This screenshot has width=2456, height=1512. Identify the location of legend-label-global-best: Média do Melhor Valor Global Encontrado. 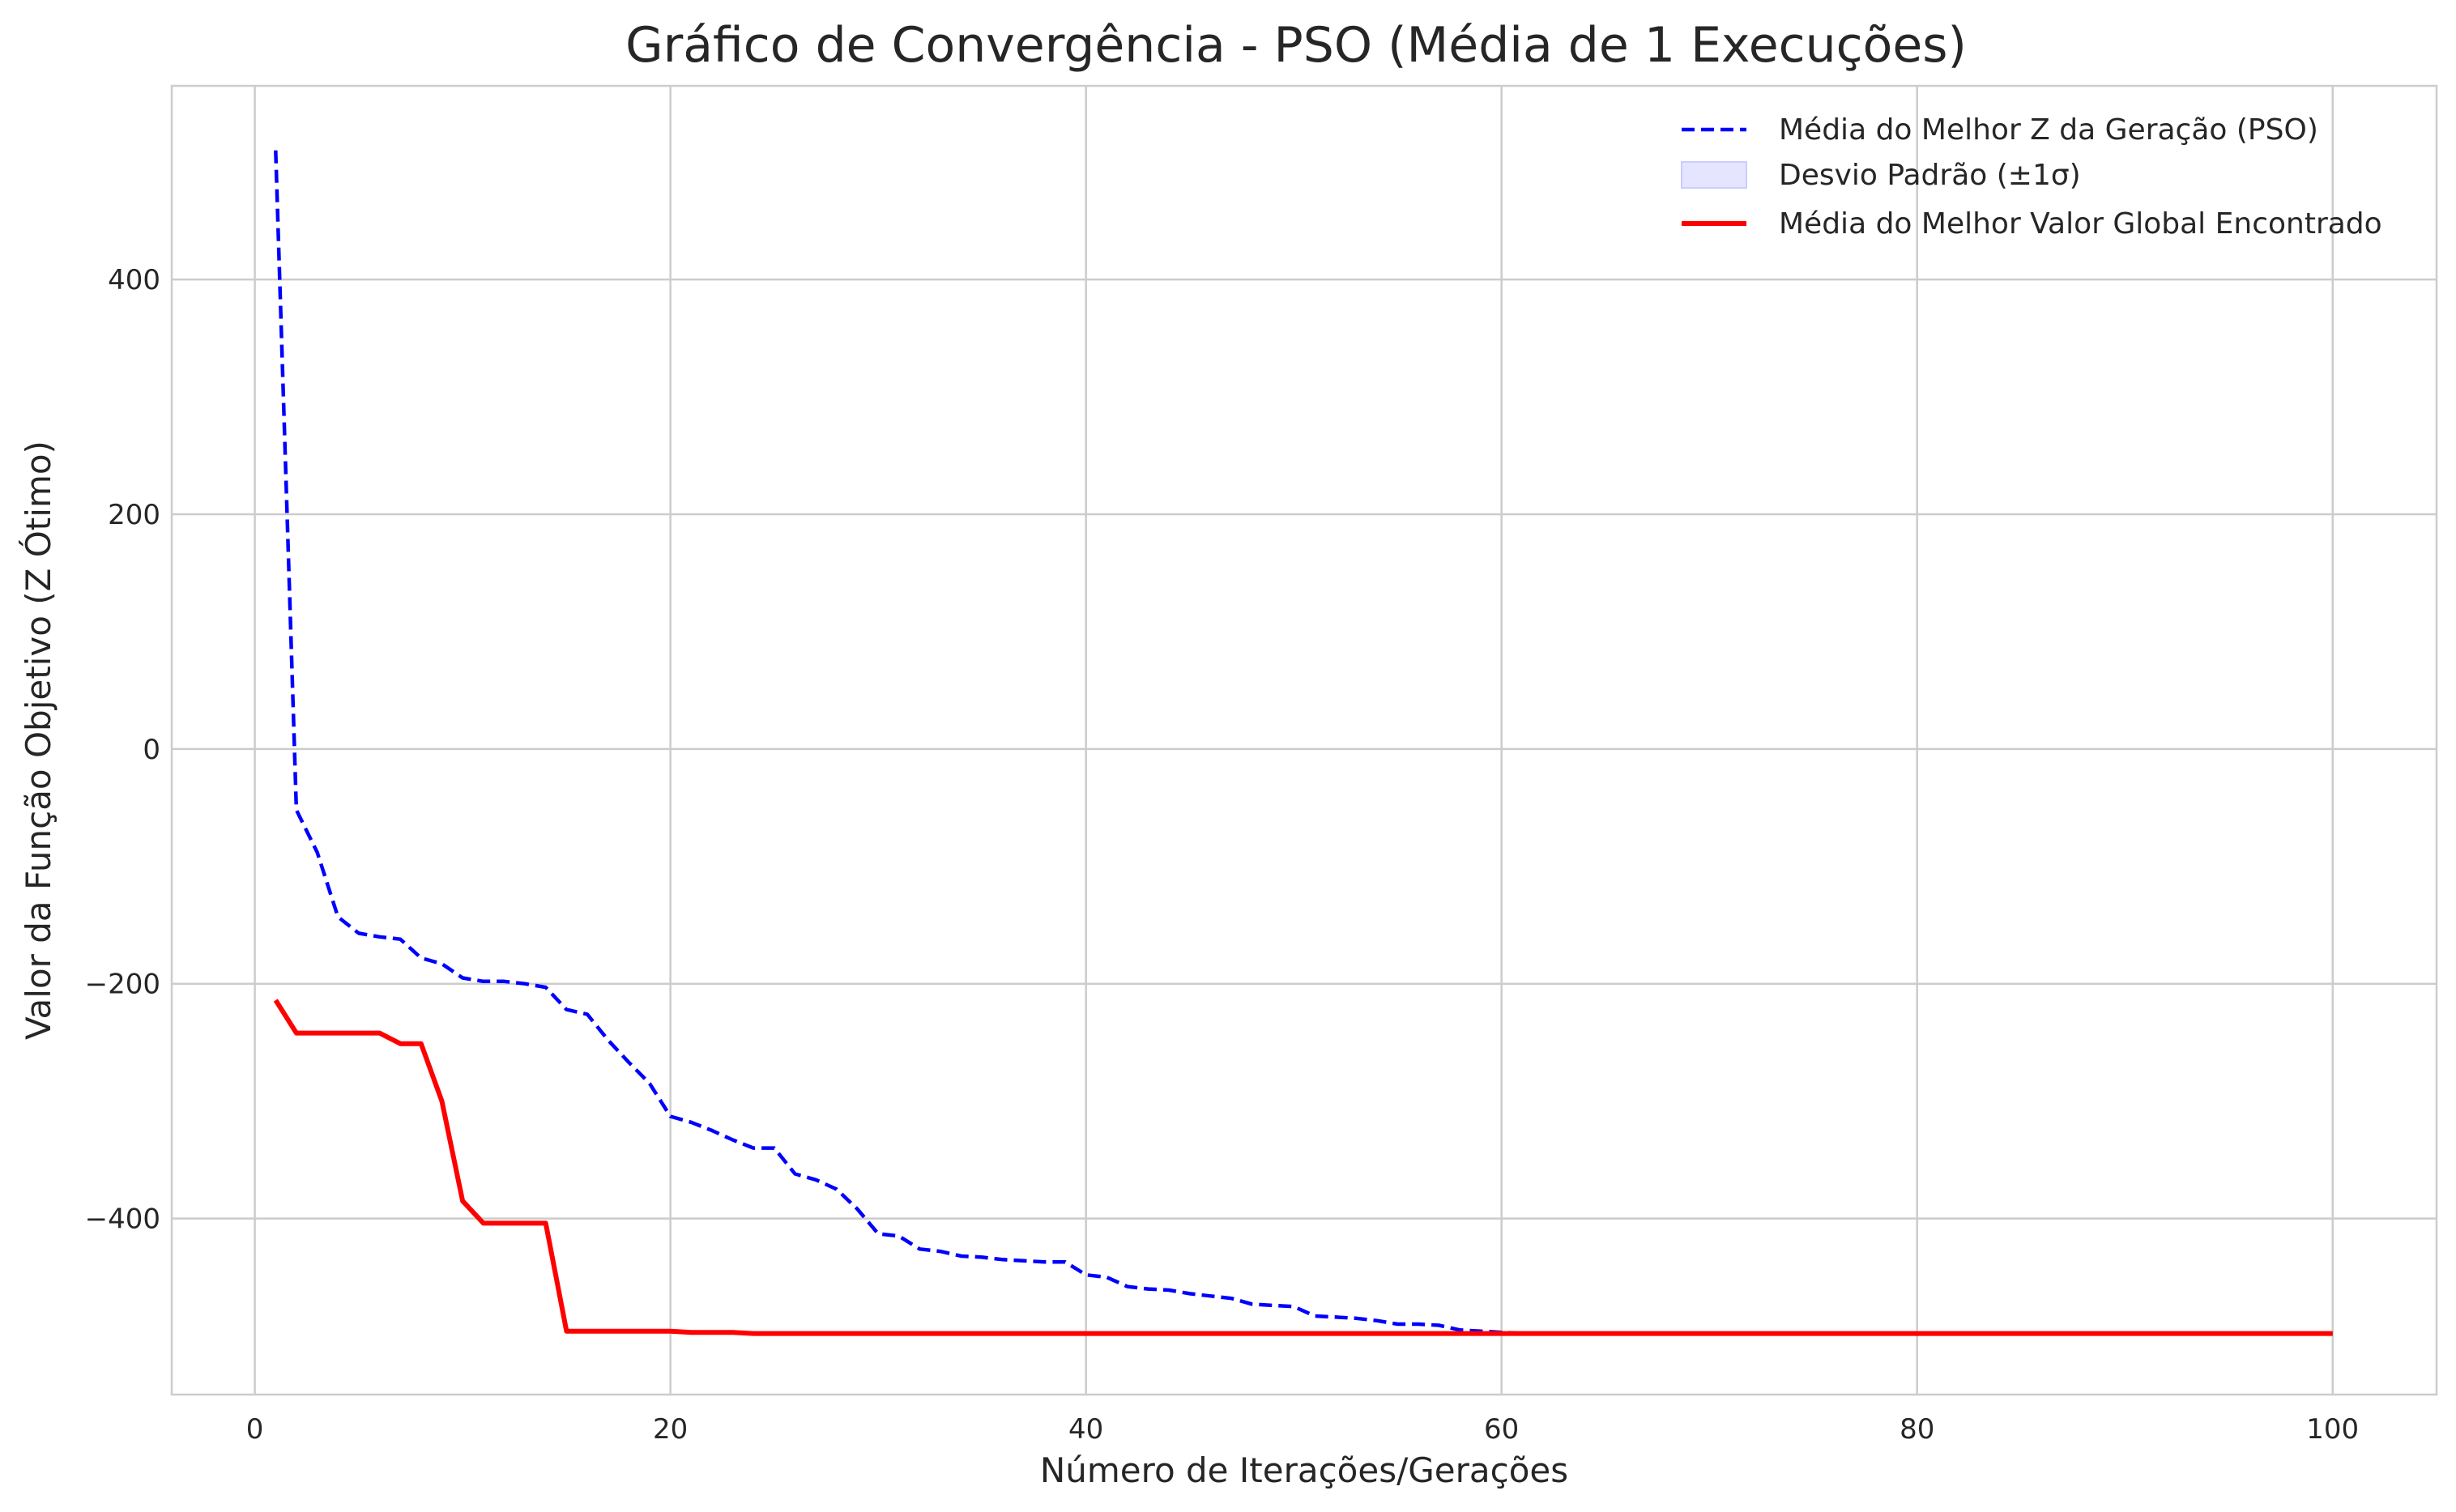
(2081, 224).